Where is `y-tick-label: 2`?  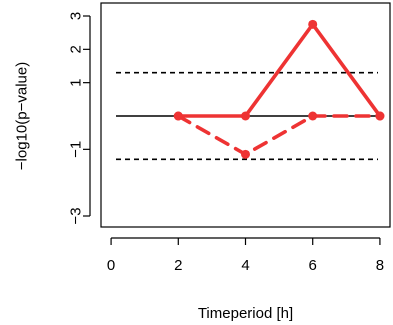
y-tick-label: 2 is located at coordinates (76, 49).